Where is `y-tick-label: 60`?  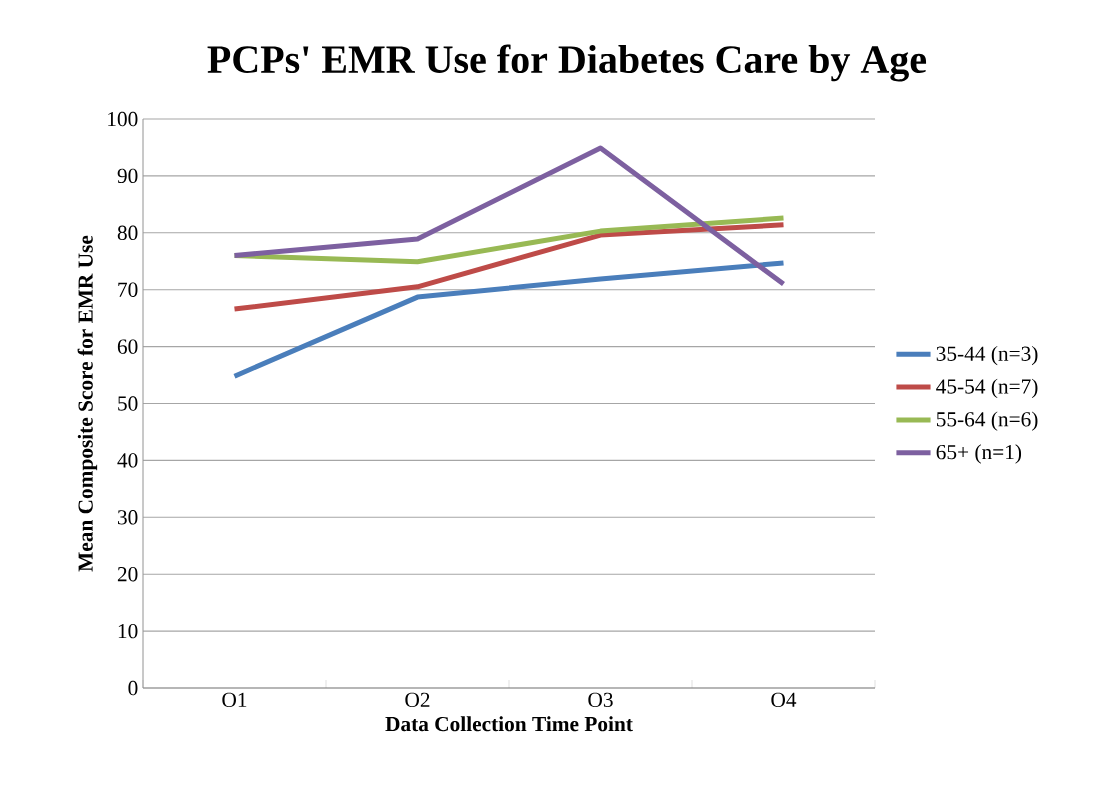
y-tick-label: 60 is located at coordinates (127, 346).